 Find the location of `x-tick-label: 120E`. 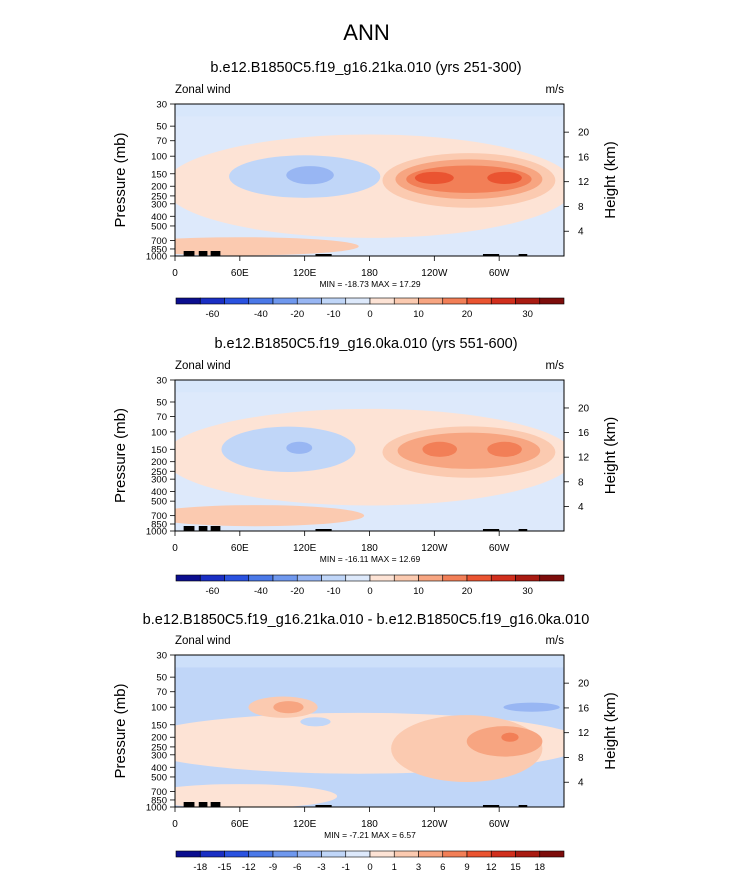

x-tick-label: 120E is located at coordinates (305, 273).